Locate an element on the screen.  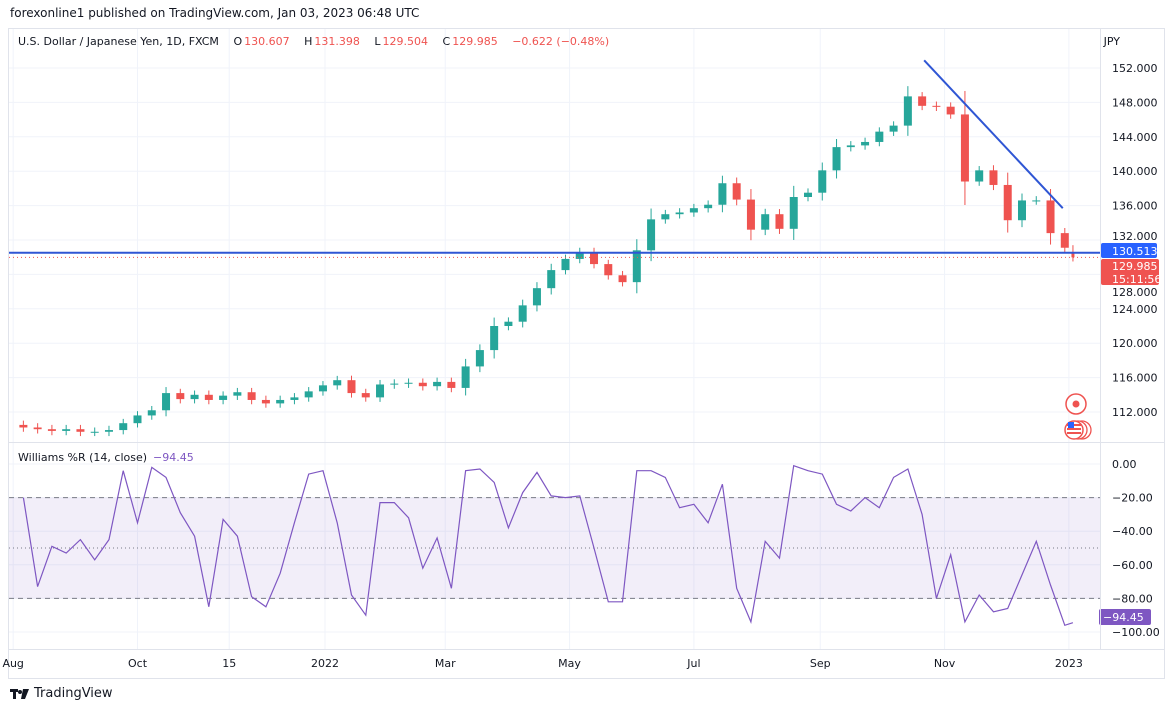
price-tick-label: 136.000 is located at coordinates (1135, 206).